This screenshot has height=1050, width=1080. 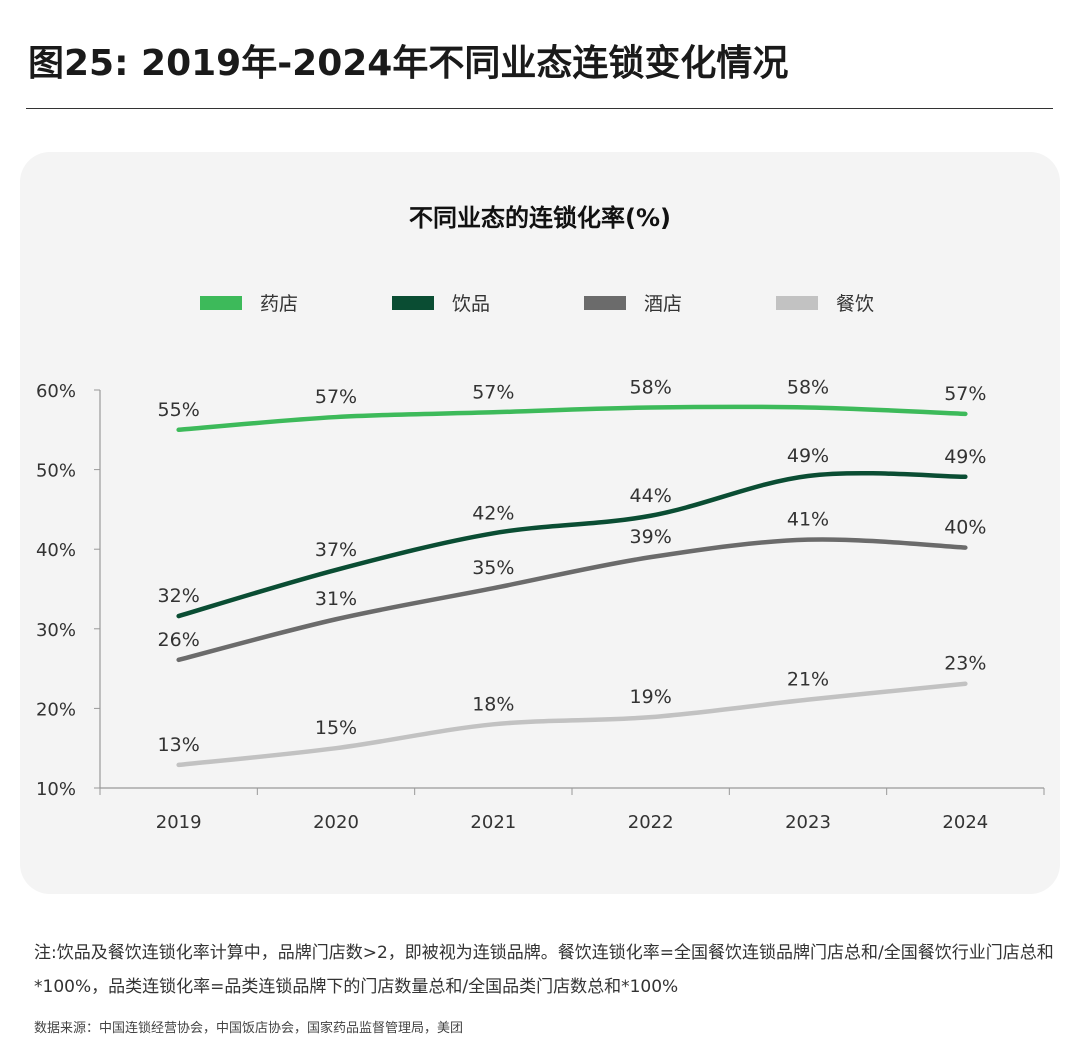 What do you see at coordinates (572, 600) in the screenshot?
I see `series-line-酒店` at bounding box center [572, 600].